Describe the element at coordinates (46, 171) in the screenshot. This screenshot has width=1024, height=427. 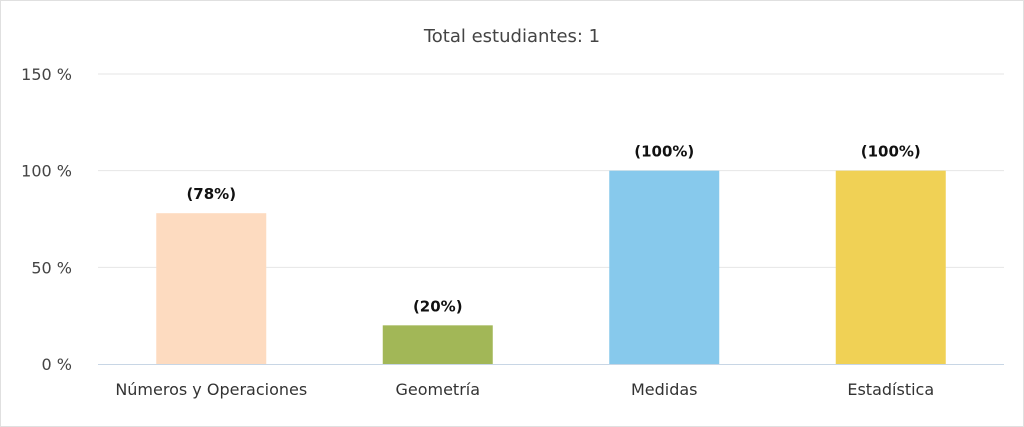
I see `y-tick-label: 100 %` at that location.